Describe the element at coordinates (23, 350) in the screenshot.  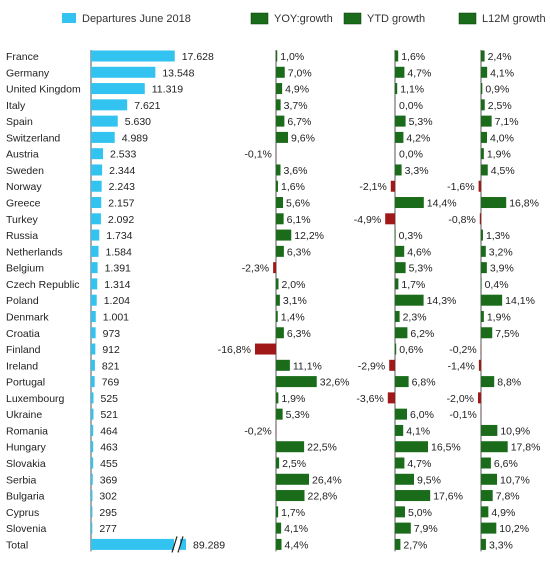
I see `category-label-finland: Finland` at that location.